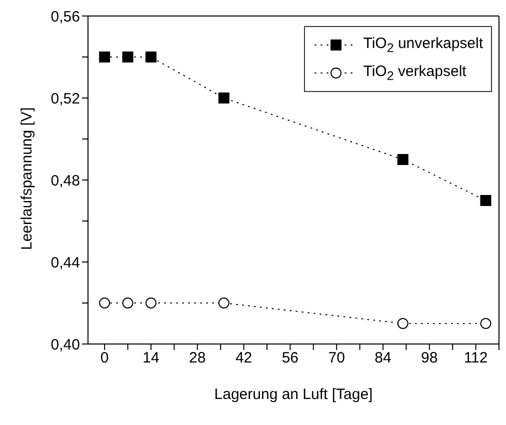 The image size is (506, 425). Describe the element at coordinates (423, 45) in the screenshot. I see `legend-label: TiO$_{2}$ unverkapselt` at that location.